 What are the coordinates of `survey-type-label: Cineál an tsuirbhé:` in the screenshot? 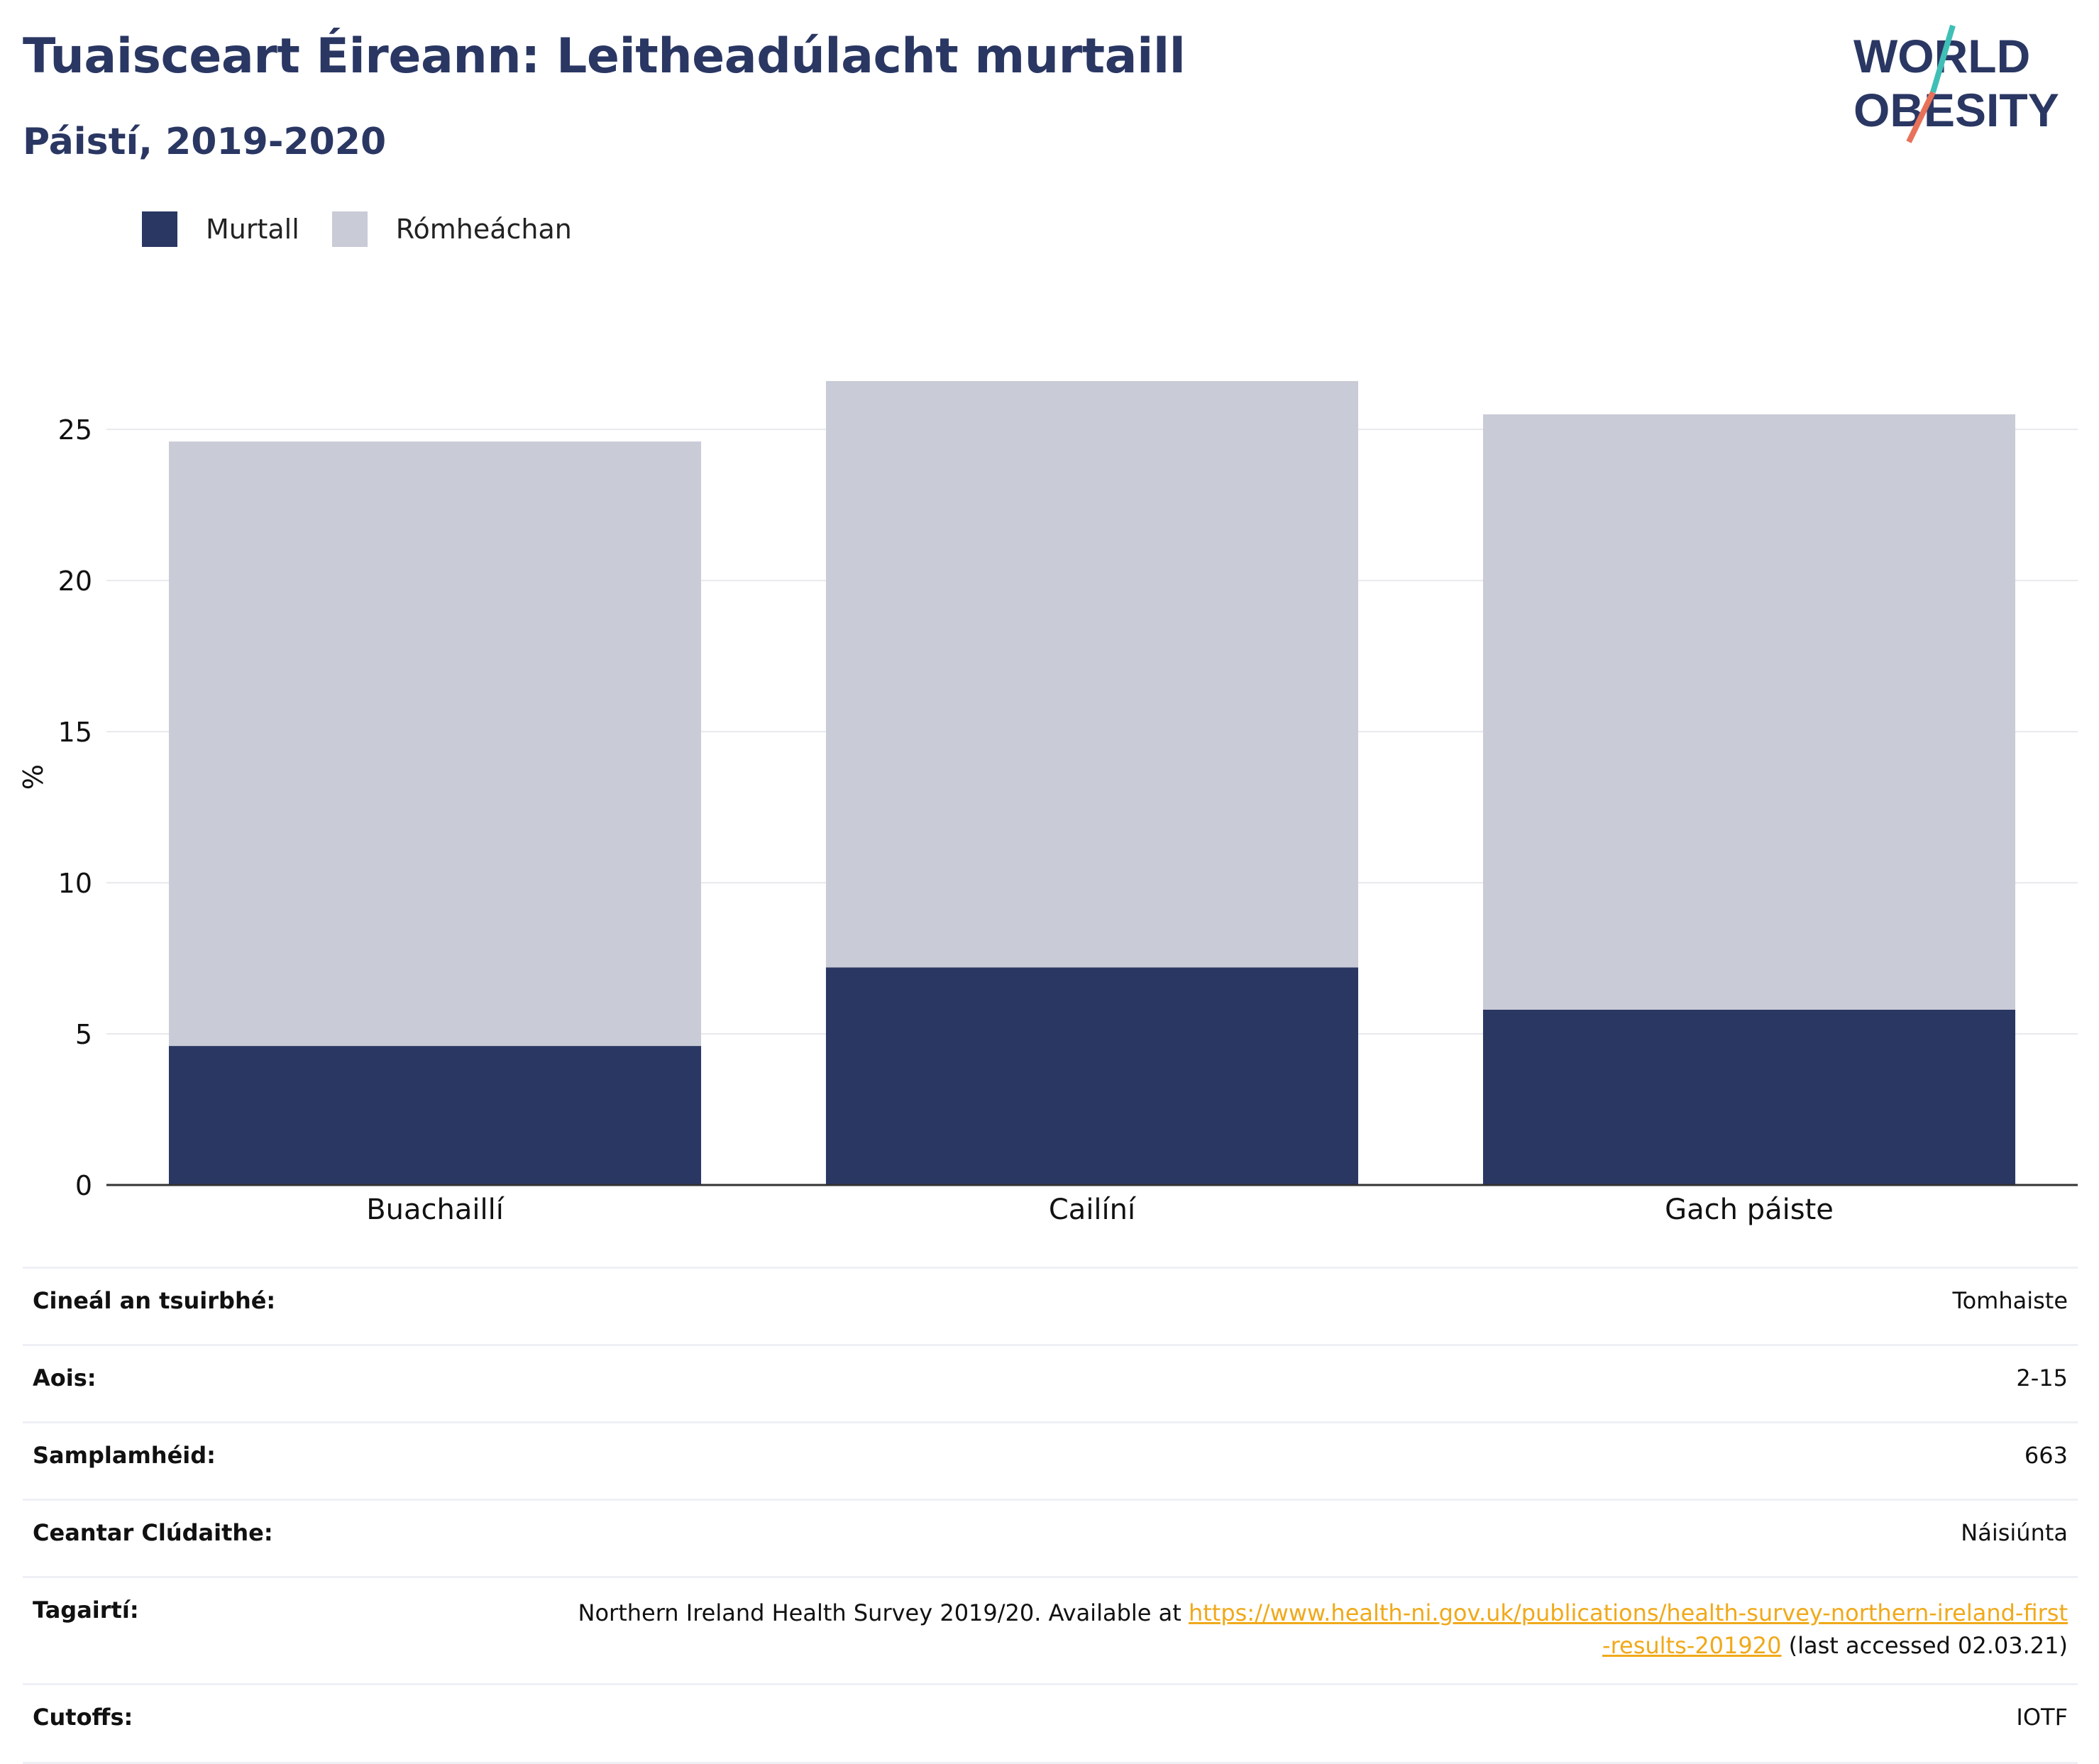 It's located at (245, 1306).